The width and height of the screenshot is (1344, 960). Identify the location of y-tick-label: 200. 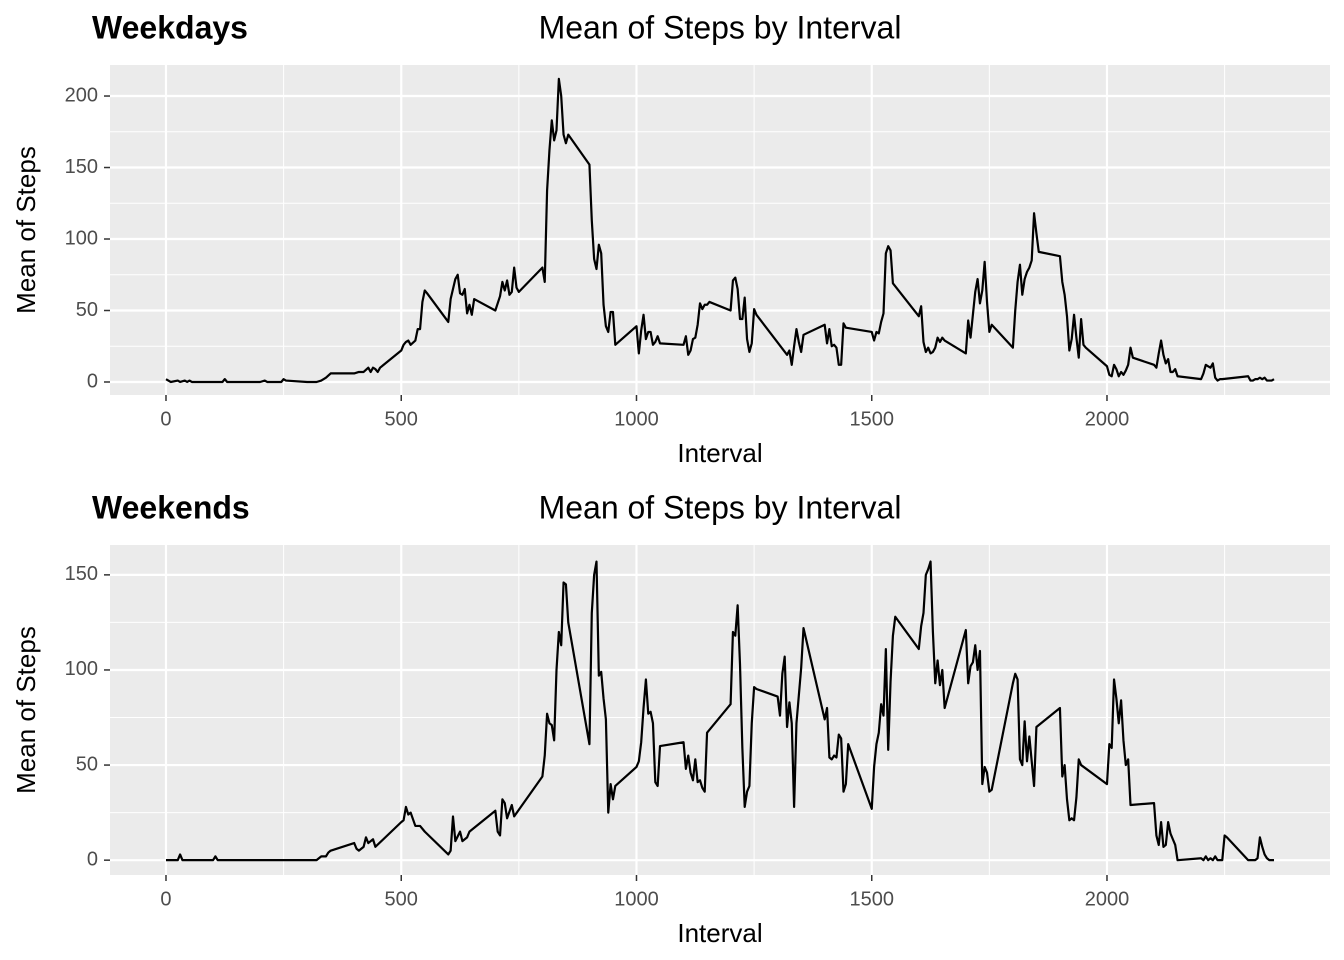
(81, 95).